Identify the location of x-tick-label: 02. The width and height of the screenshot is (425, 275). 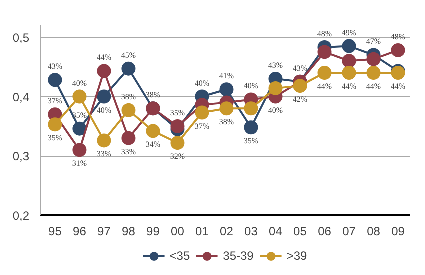
(227, 231).